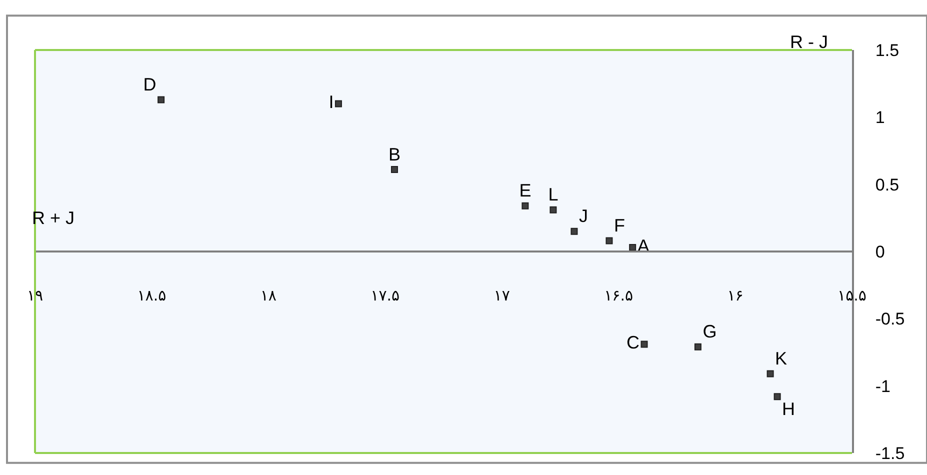 Image resolution: width=927 pixels, height=475 pixels. I want to click on y-tick-label: 0, so click(880, 252).